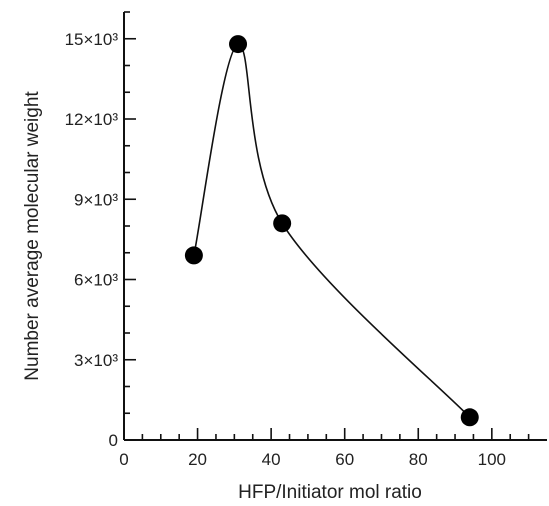 This screenshot has height=506, width=549. I want to click on x-tick-label: 0, so click(123, 459).